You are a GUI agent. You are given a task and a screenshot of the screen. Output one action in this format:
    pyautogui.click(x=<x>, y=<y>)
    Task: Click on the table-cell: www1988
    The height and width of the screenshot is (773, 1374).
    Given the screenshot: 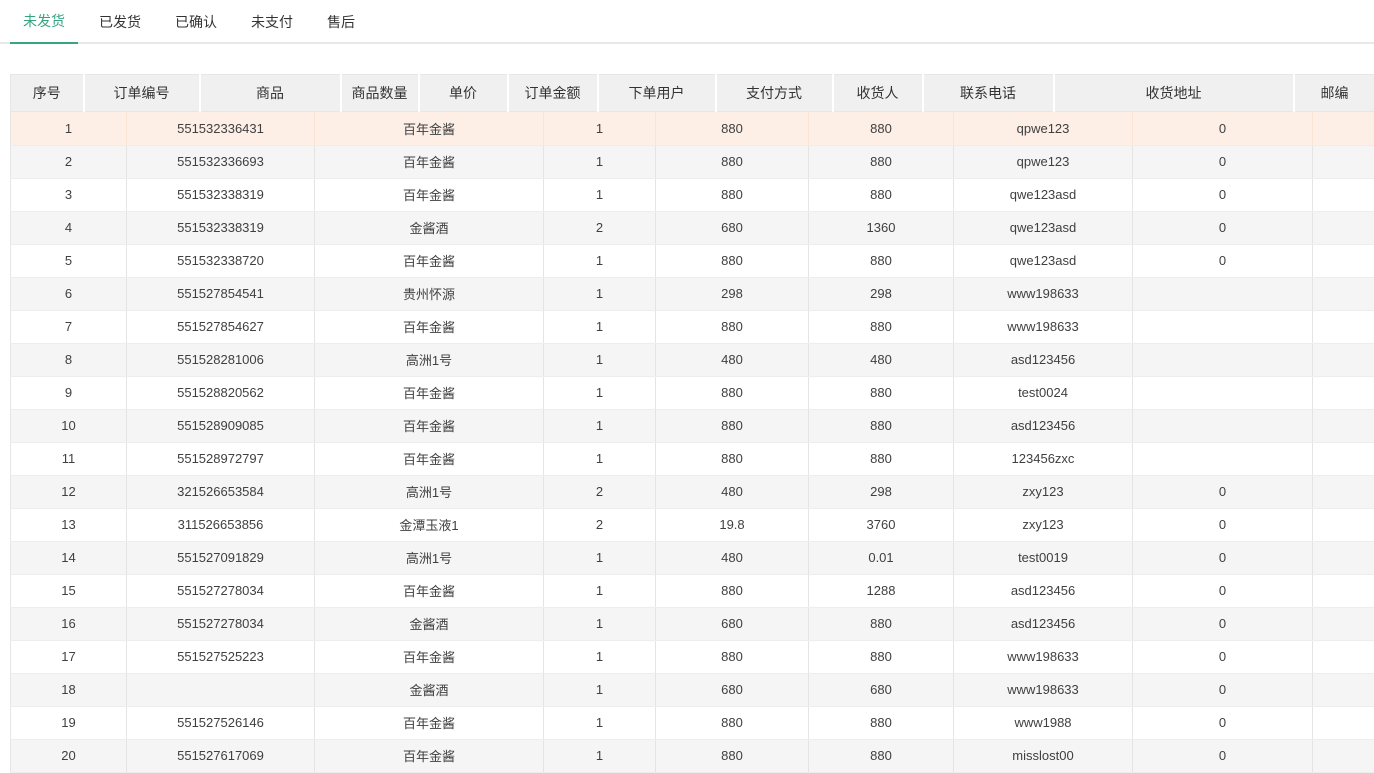 What is the action you would take?
    pyautogui.click(x=1043, y=722)
    